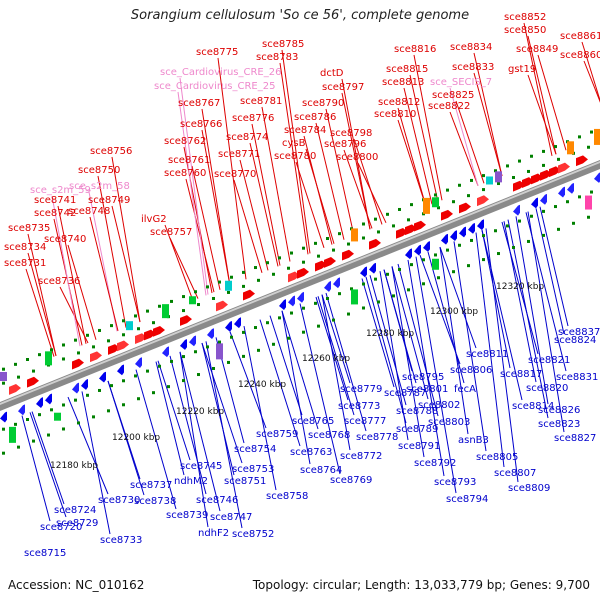  Describe the element at coordinates (439, 405) in the screenshot. I see `gene-label: sce8802` at that location.